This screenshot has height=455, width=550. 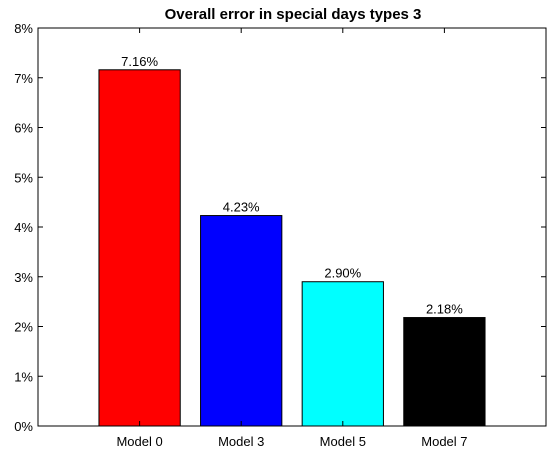 What do you see at coordinates (23, 28) in the screenshot?
I see `y-tick-label: 8%` at bounding box center [23, 28].